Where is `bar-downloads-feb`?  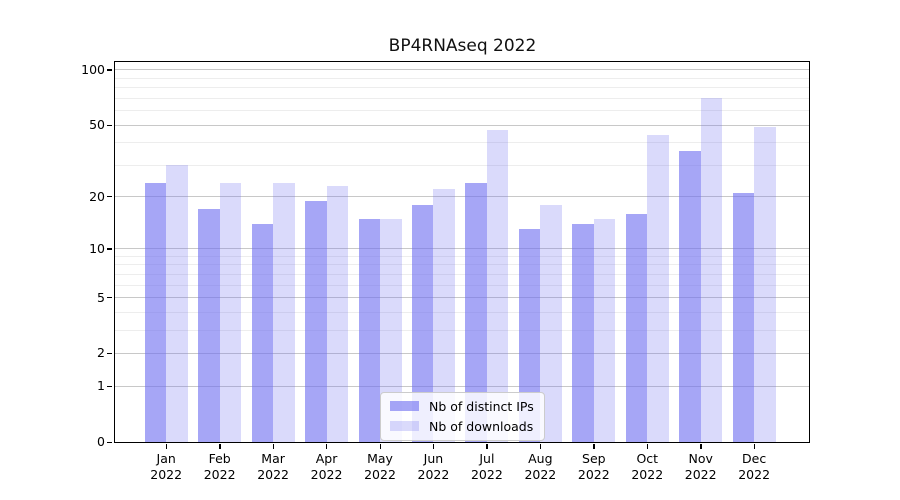
bar-downloads-feb is located at coordinates (230, 312).